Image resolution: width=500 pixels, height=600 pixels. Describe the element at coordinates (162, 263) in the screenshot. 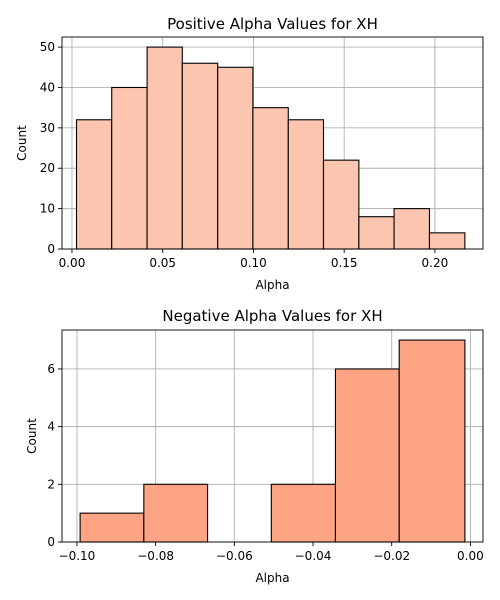

I see `x-tick-label: 0.05` at that location.